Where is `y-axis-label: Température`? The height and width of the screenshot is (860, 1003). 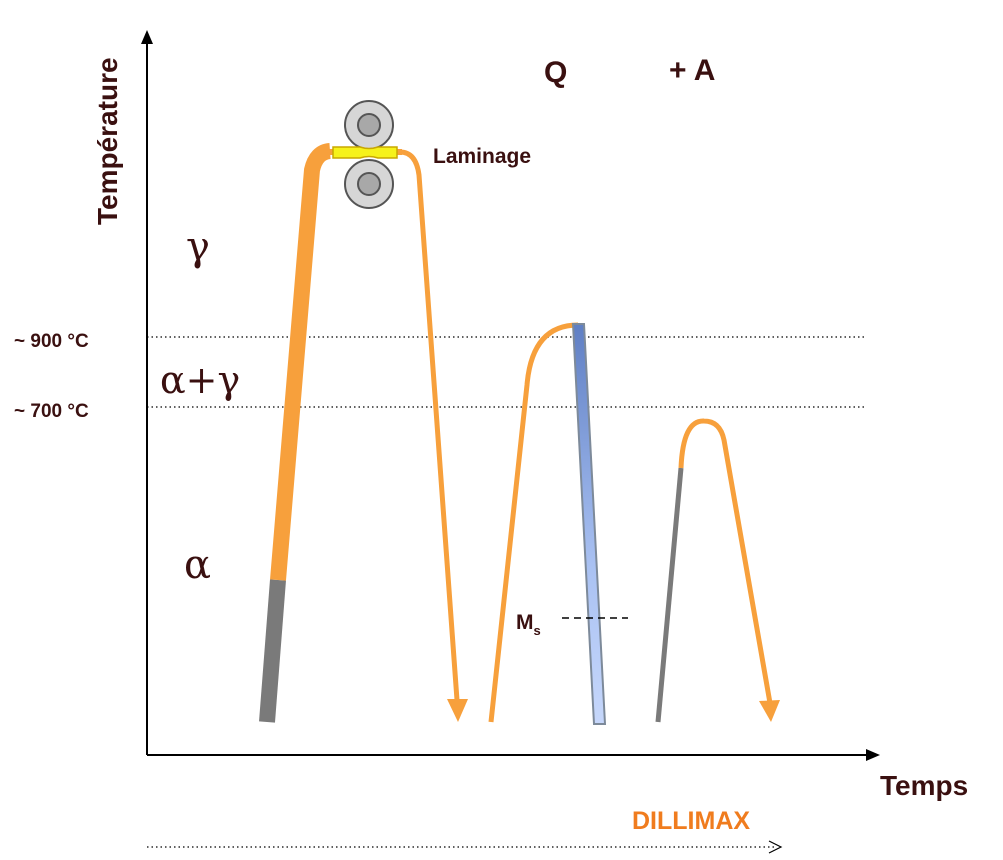 y-axis-label: Température is located at coordinates (107, 141).